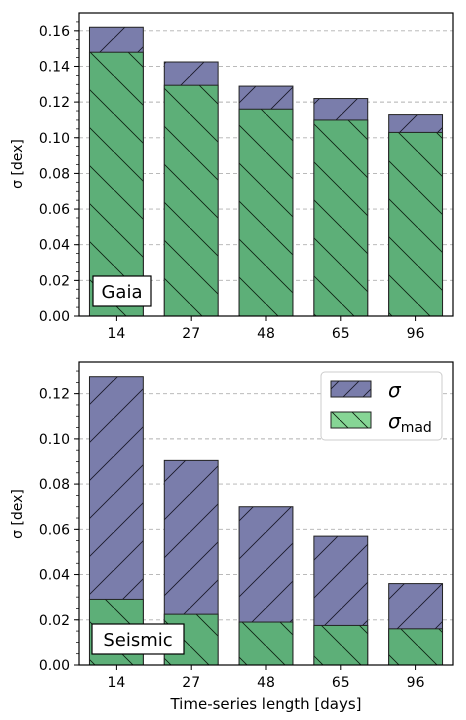 The height and width of the screenshot is (720, 466). I want to click on gaia-y-tick-label: 0.08, so click(54, 174).